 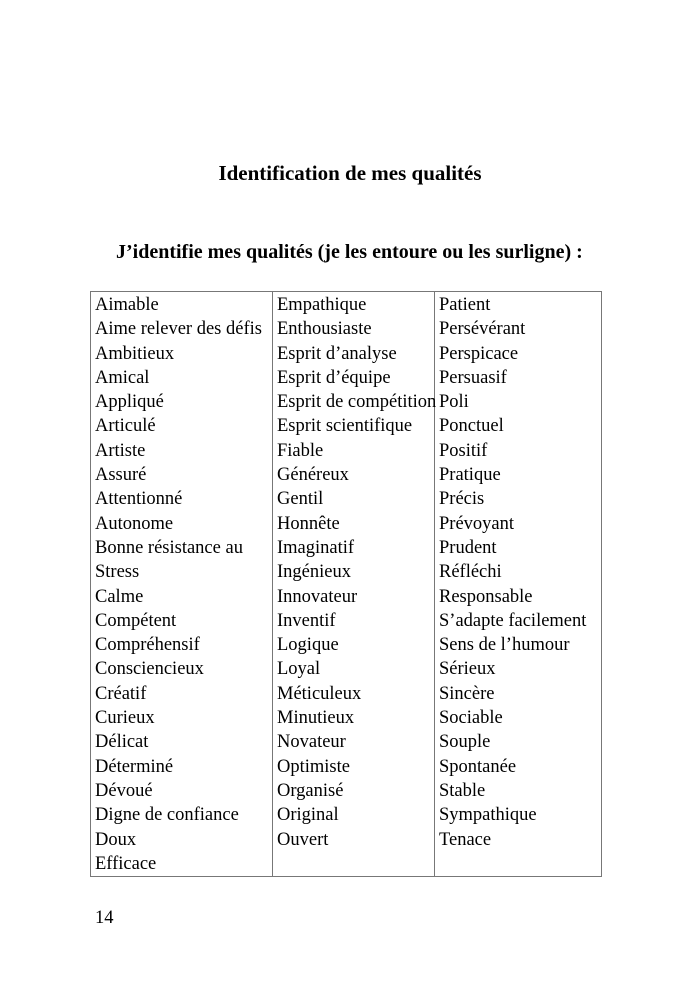 I want to click on quality-item: Amical, so click(x=122, y=377).